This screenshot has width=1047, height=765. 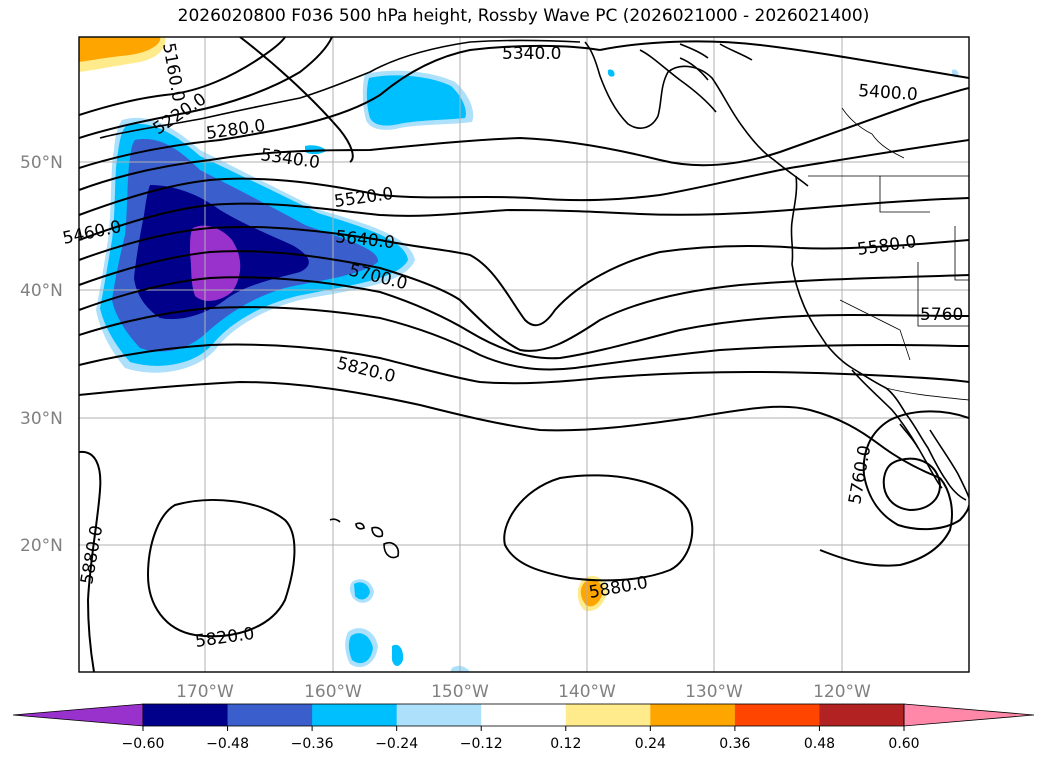 What do you see at coordinates (460, 692) in the screenshot?
I see `lon-label-150w: 150°W` at bounding box center [460, 692].